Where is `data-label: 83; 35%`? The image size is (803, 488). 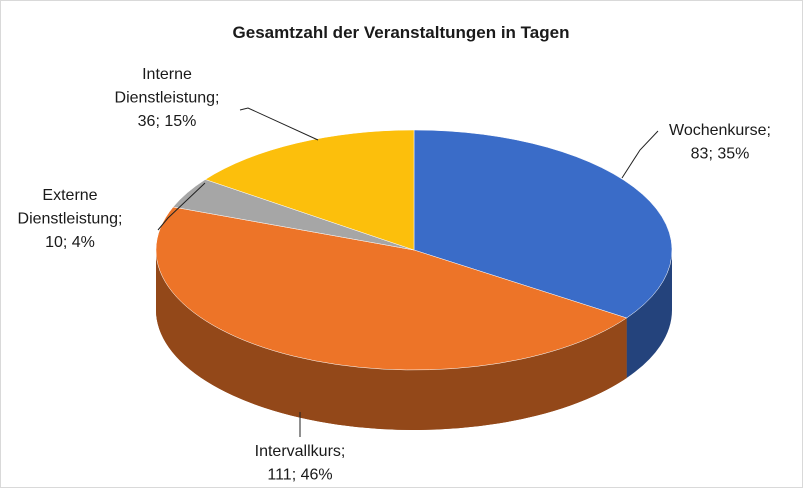 data-label: 83; 35% is located at coordinates (720, 154).